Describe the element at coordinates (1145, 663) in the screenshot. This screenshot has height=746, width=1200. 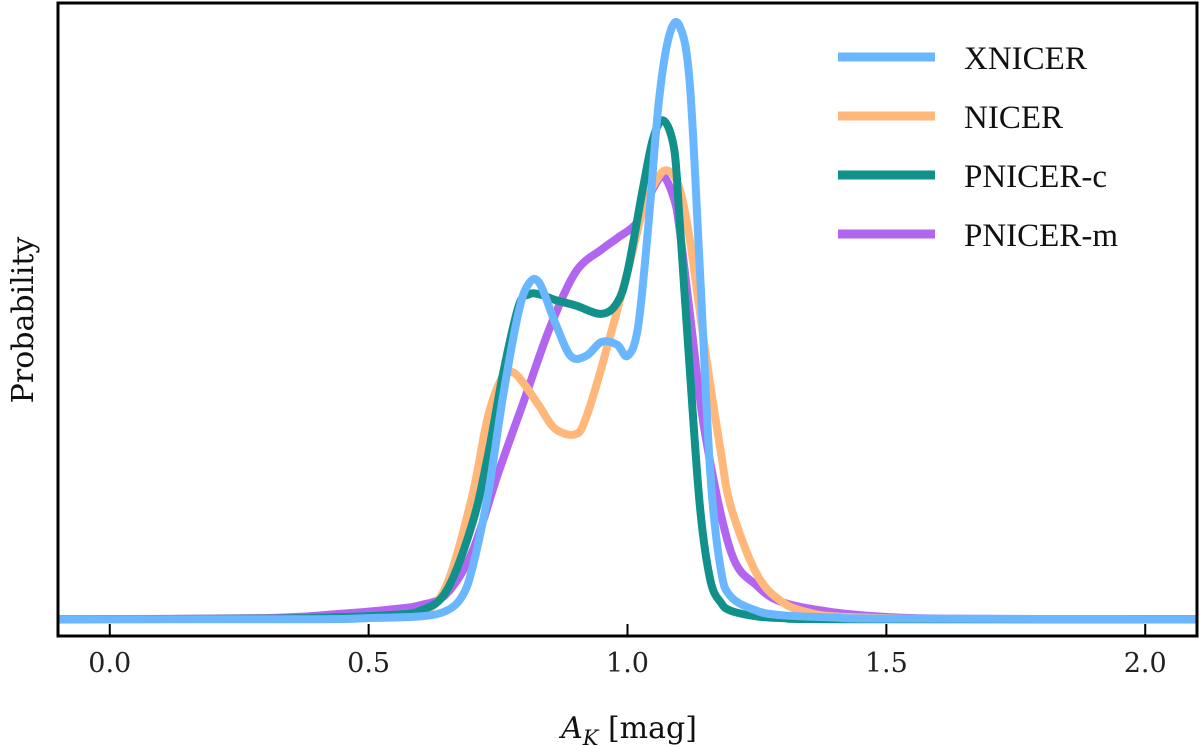
I see `x-tick-label: 2.0` at that location.